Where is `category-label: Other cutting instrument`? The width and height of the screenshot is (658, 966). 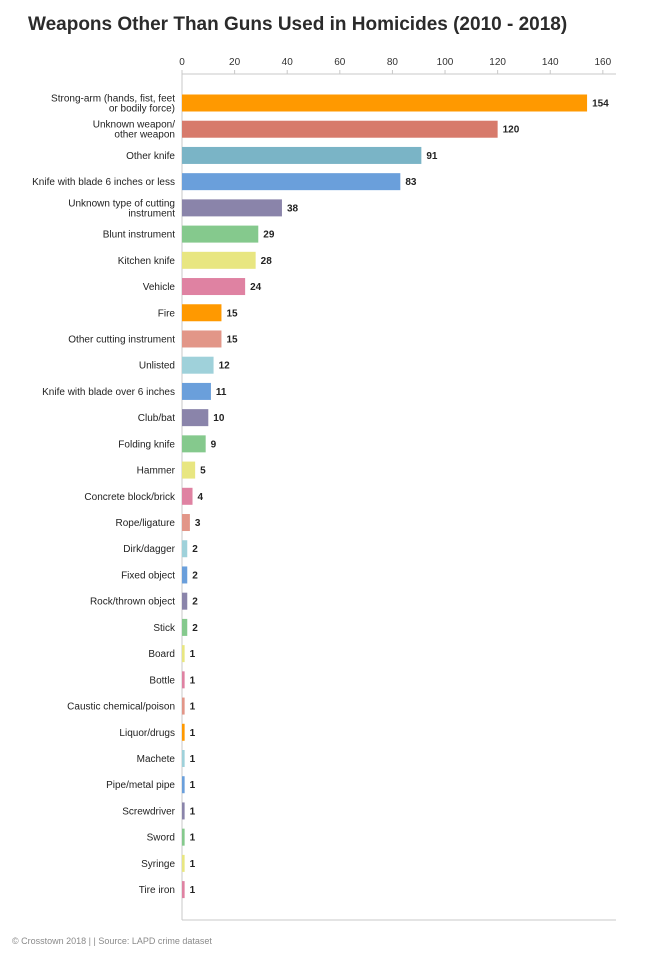
category-label: Other cutting instrument is located at coordinates (121, 339).